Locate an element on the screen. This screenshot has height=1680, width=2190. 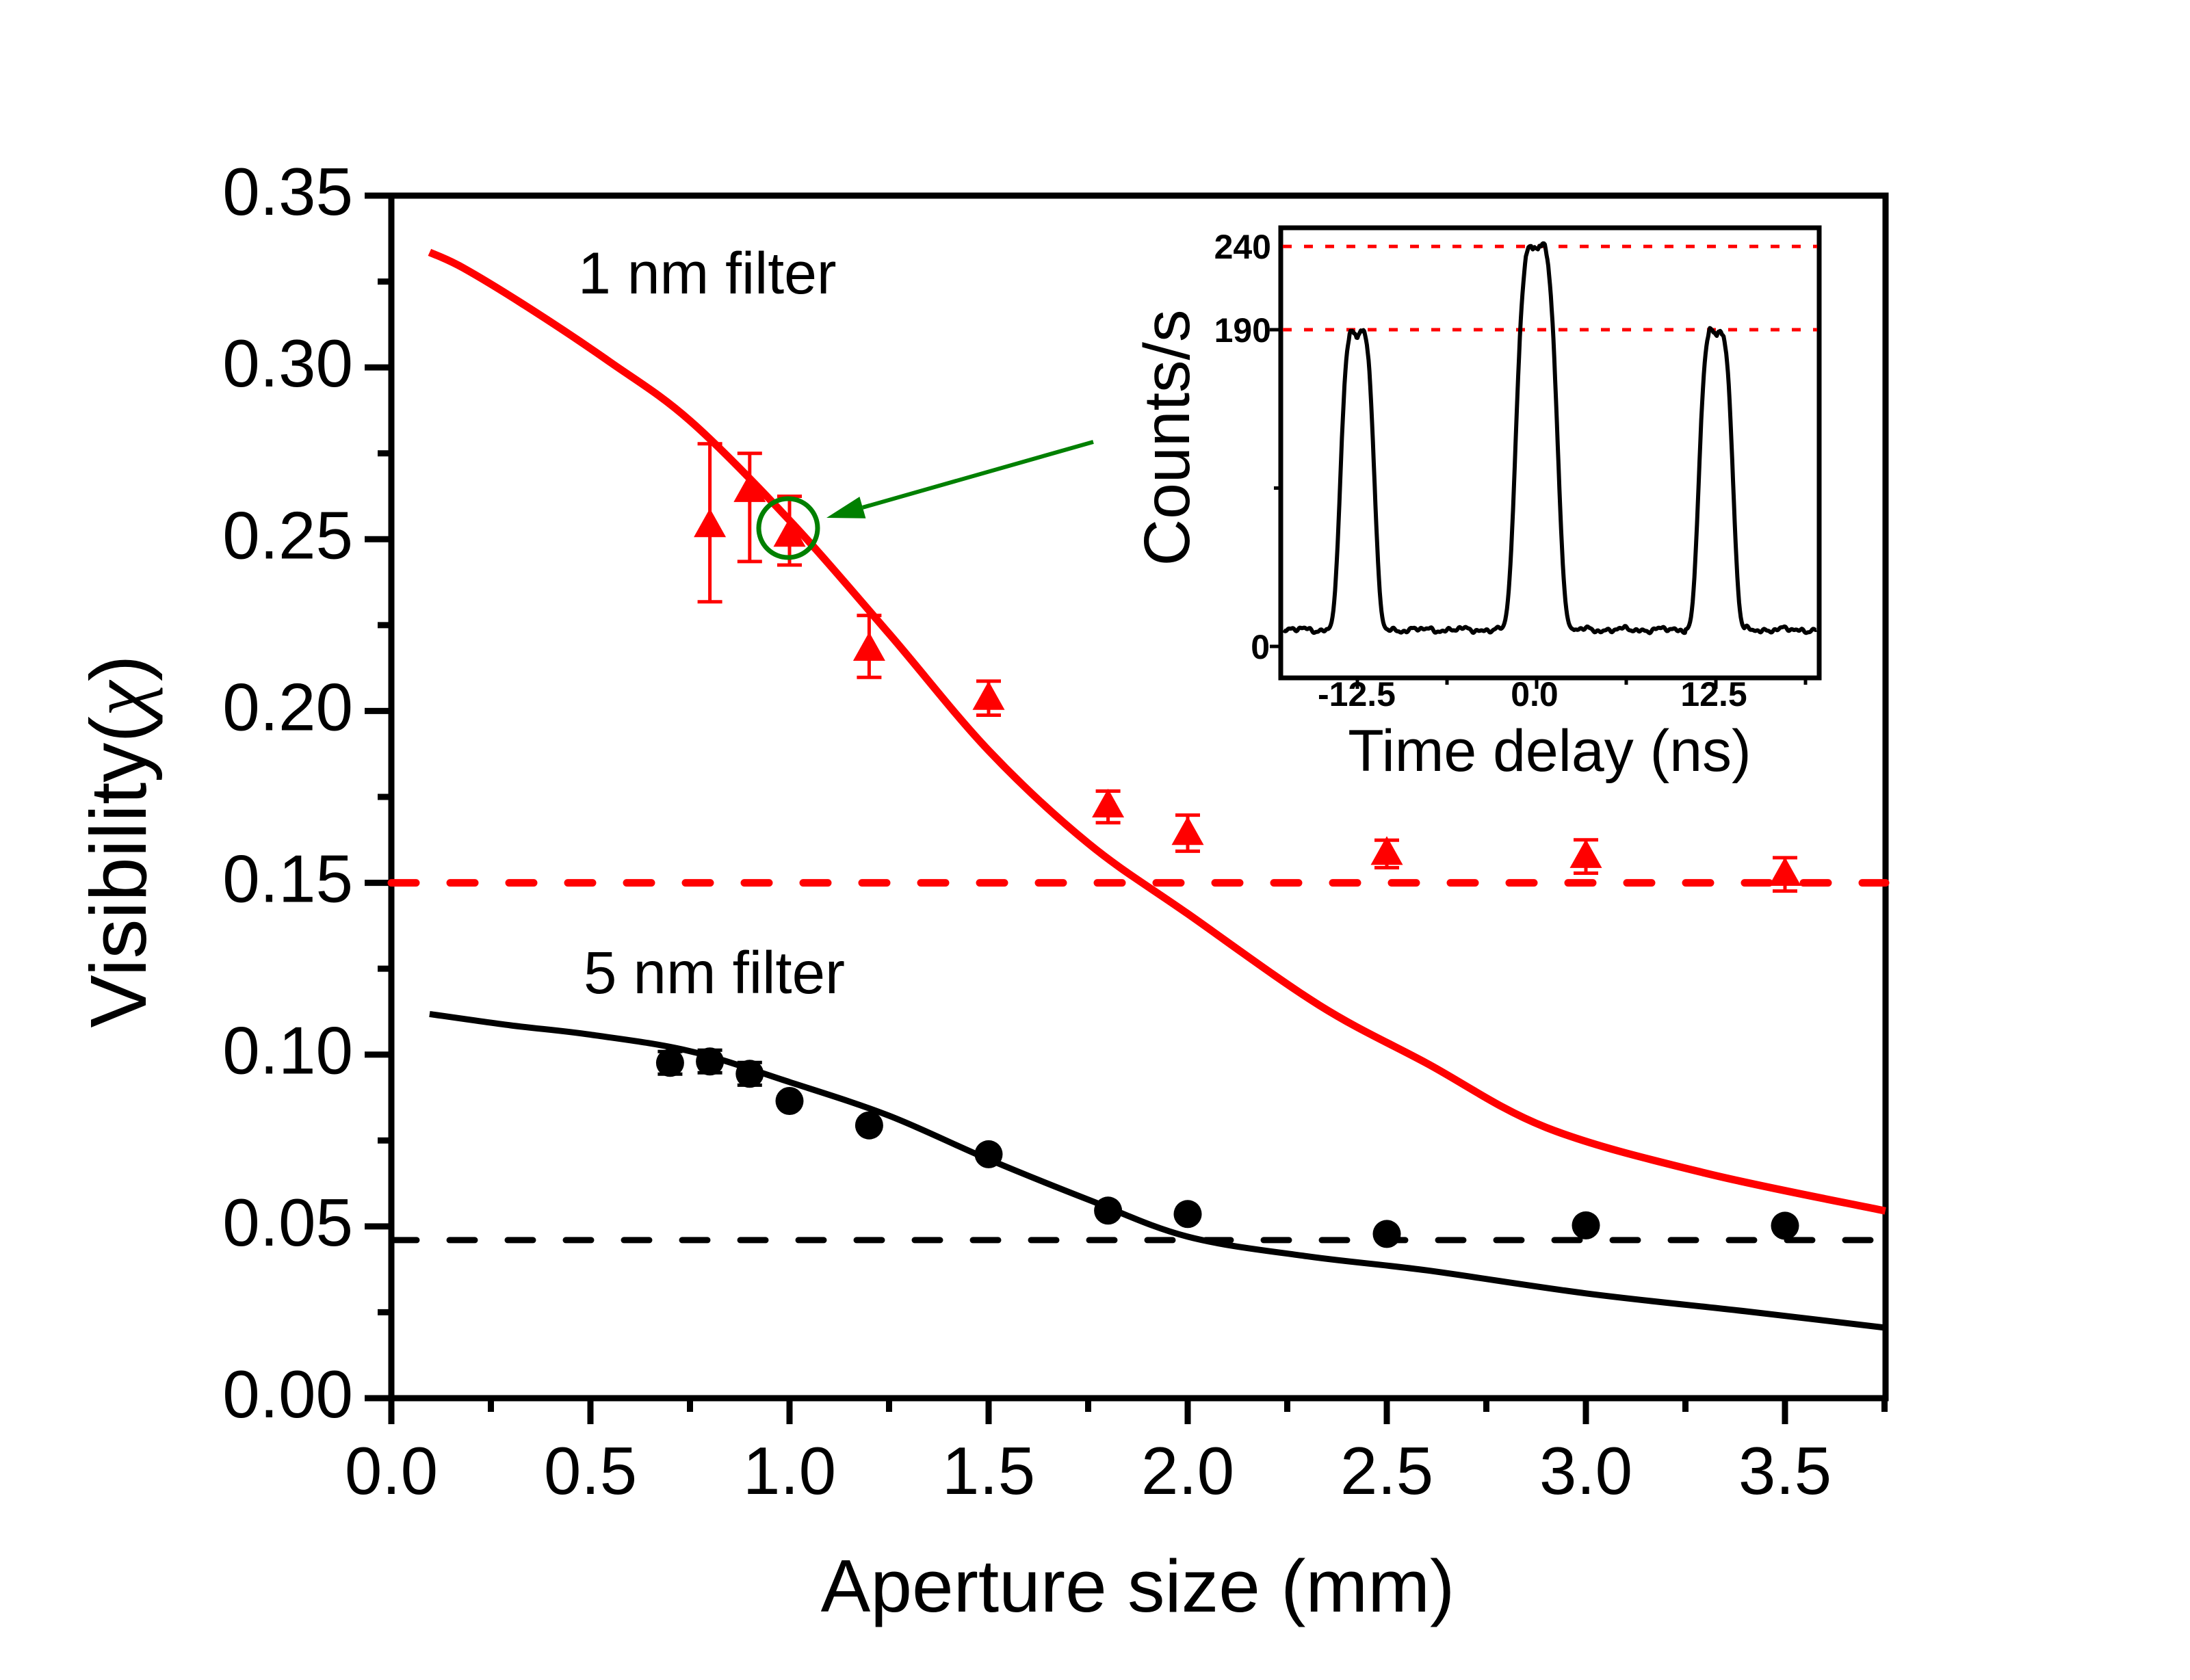
svg-text: 190 is located at coordinates (1242, 330).